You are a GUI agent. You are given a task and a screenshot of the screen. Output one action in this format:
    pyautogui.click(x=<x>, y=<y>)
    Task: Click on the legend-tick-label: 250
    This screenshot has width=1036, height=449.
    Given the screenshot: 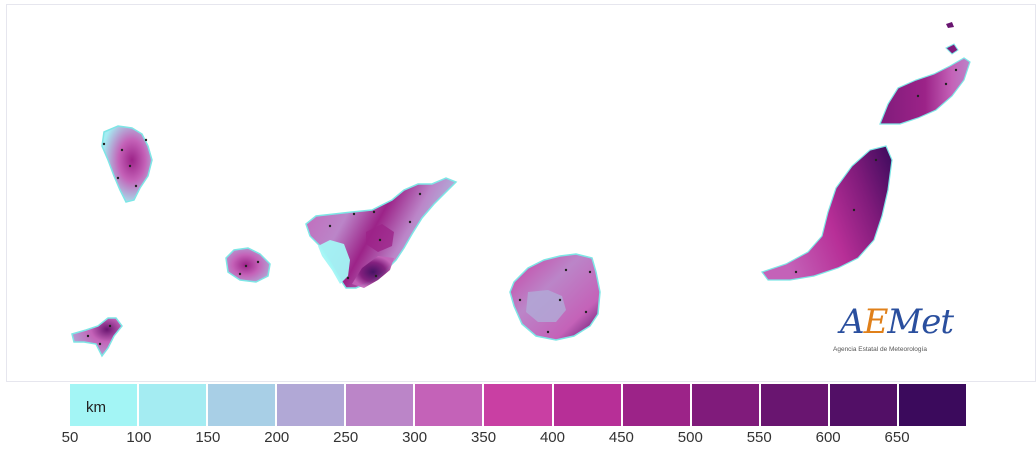 What is the action you would take?
    pyautogui.click(x=346, y=437)
    